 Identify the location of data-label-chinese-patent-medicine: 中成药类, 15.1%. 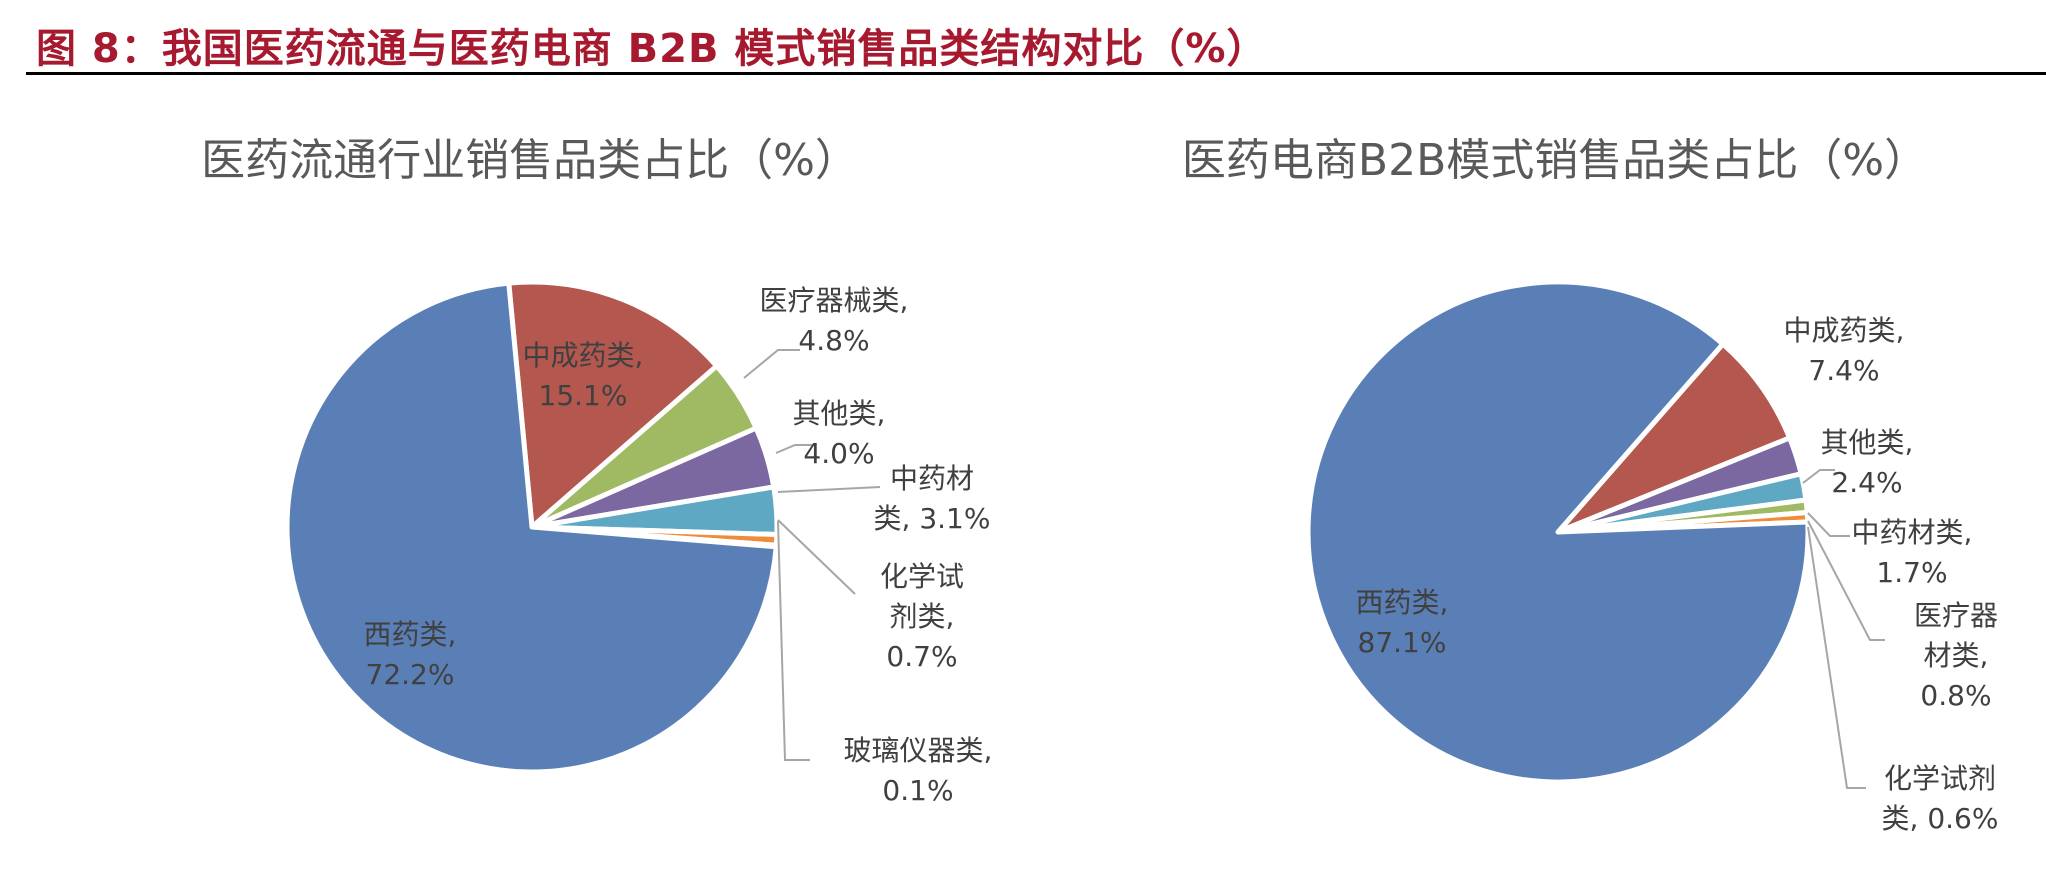
(583, 375).